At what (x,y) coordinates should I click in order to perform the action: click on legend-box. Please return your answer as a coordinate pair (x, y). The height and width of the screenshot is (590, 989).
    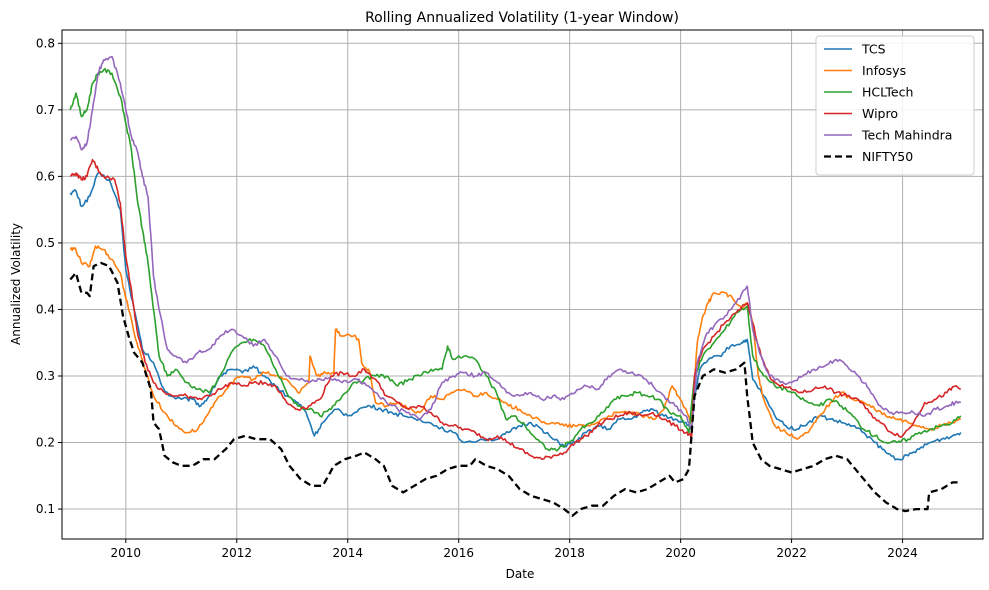
    Looking at the image, I should click on (895, 105).